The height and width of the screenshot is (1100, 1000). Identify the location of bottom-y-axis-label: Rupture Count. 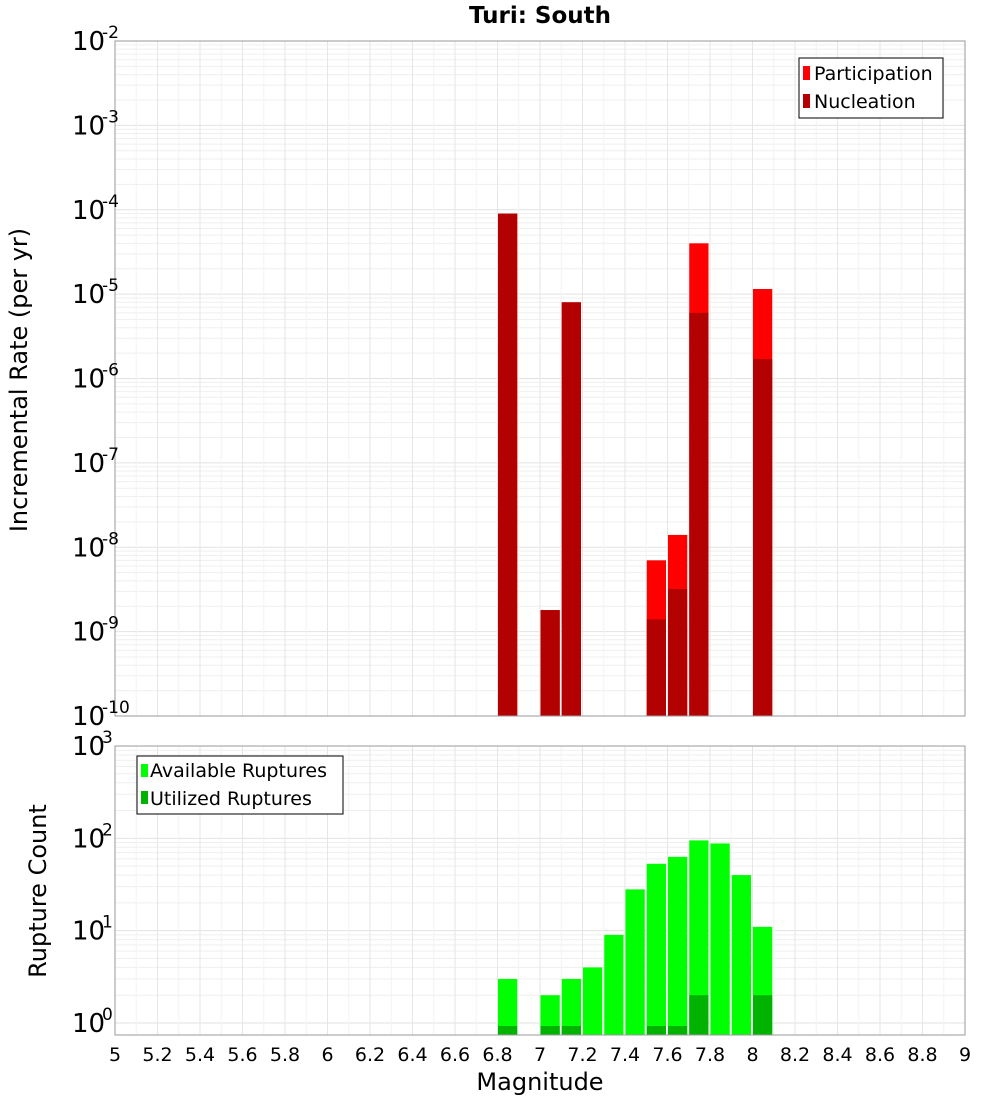
(38, 891).